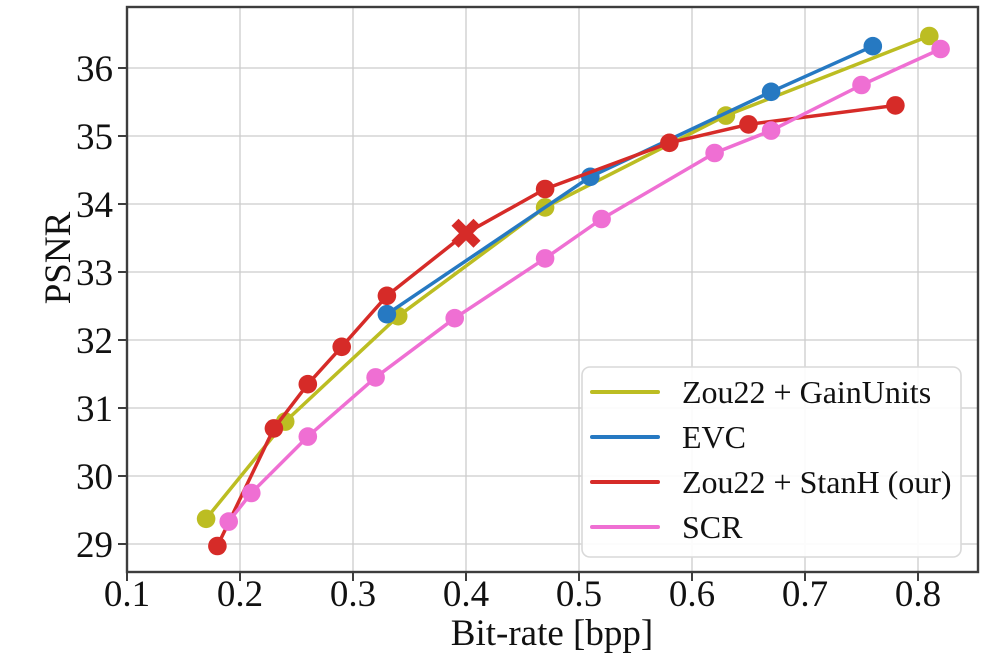 The width and height of the screenshot is (997, 656). I want to click on y-tick-label: 34, so click(94, 205).